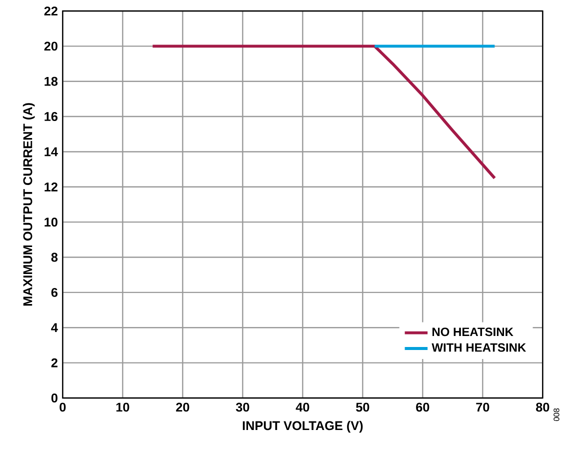  Describe the element at coordinates (473, 332) in the screenshot. I see `legend-label: NO HEATSINK` at that location.